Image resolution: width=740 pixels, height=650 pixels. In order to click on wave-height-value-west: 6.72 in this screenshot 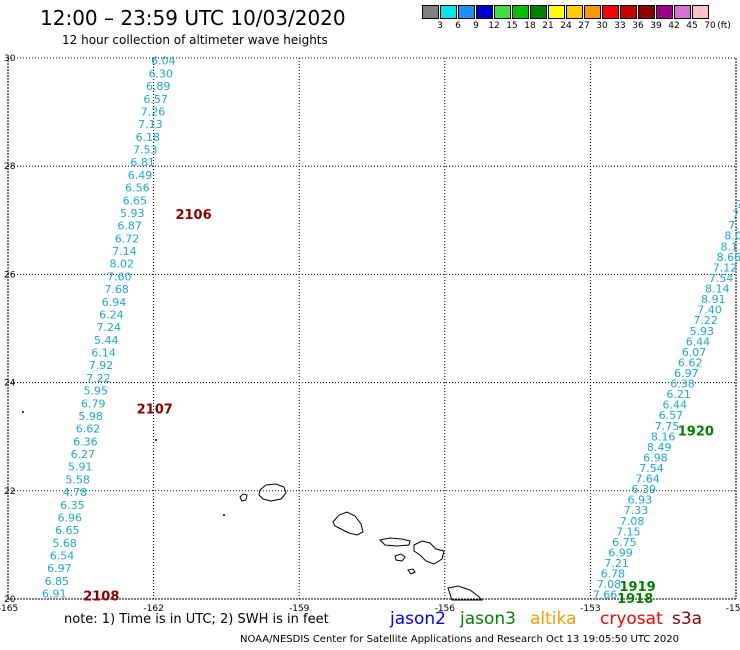, I will do `click(127, 238)`.